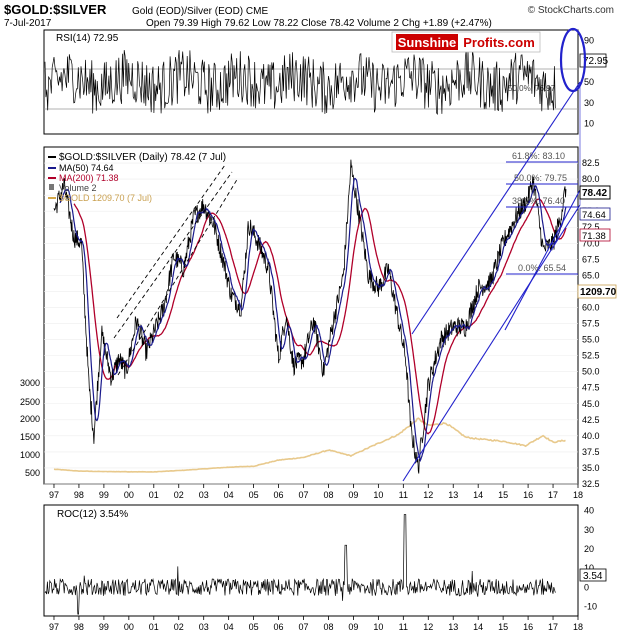 The image size is (620, 644). What do you see at coordinates (591, 307) in the screenshot?
I see `right-tick-label: 60.0` at bounding box center [591, 307].